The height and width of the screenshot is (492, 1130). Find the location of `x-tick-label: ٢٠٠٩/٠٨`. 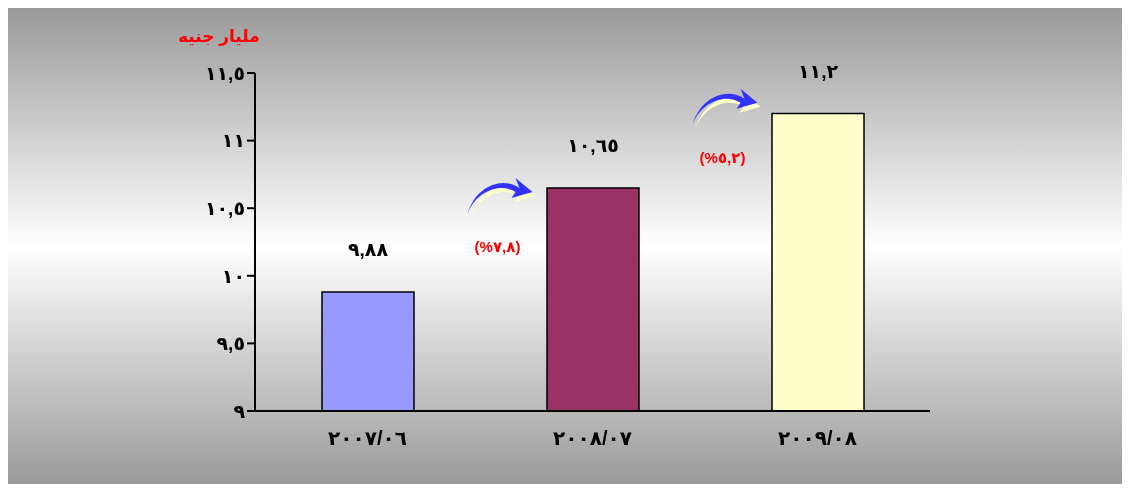

x-tick-label: ٢٠٠٩/٠٨ is located at coordinates (817, 438).